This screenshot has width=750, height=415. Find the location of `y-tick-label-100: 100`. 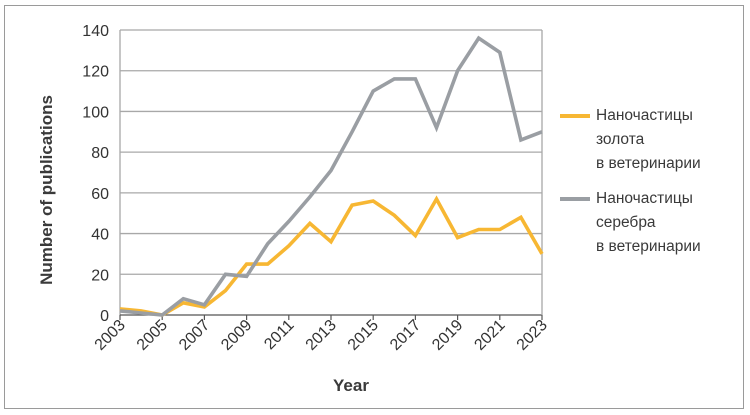

y-tick-label-100: 100 is located at coordinates (95, 112).